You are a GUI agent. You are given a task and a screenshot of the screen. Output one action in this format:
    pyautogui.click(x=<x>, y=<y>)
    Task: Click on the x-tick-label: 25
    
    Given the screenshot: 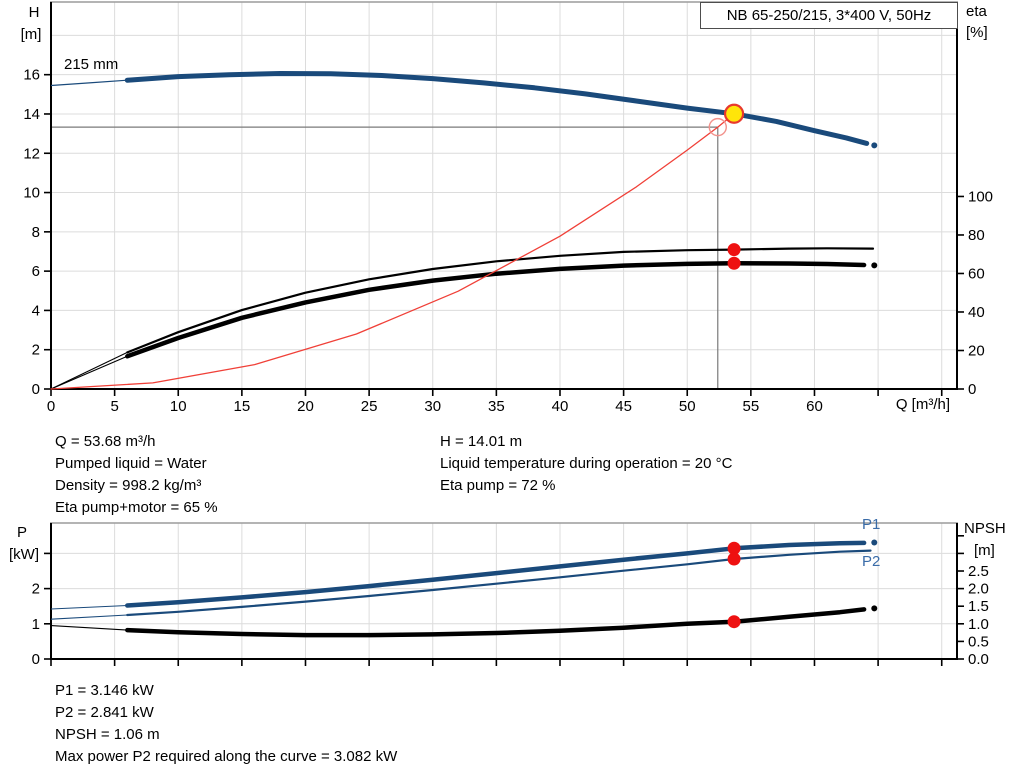 What is the action you would take?
    pyautogui.click(x=369, y=406)
    